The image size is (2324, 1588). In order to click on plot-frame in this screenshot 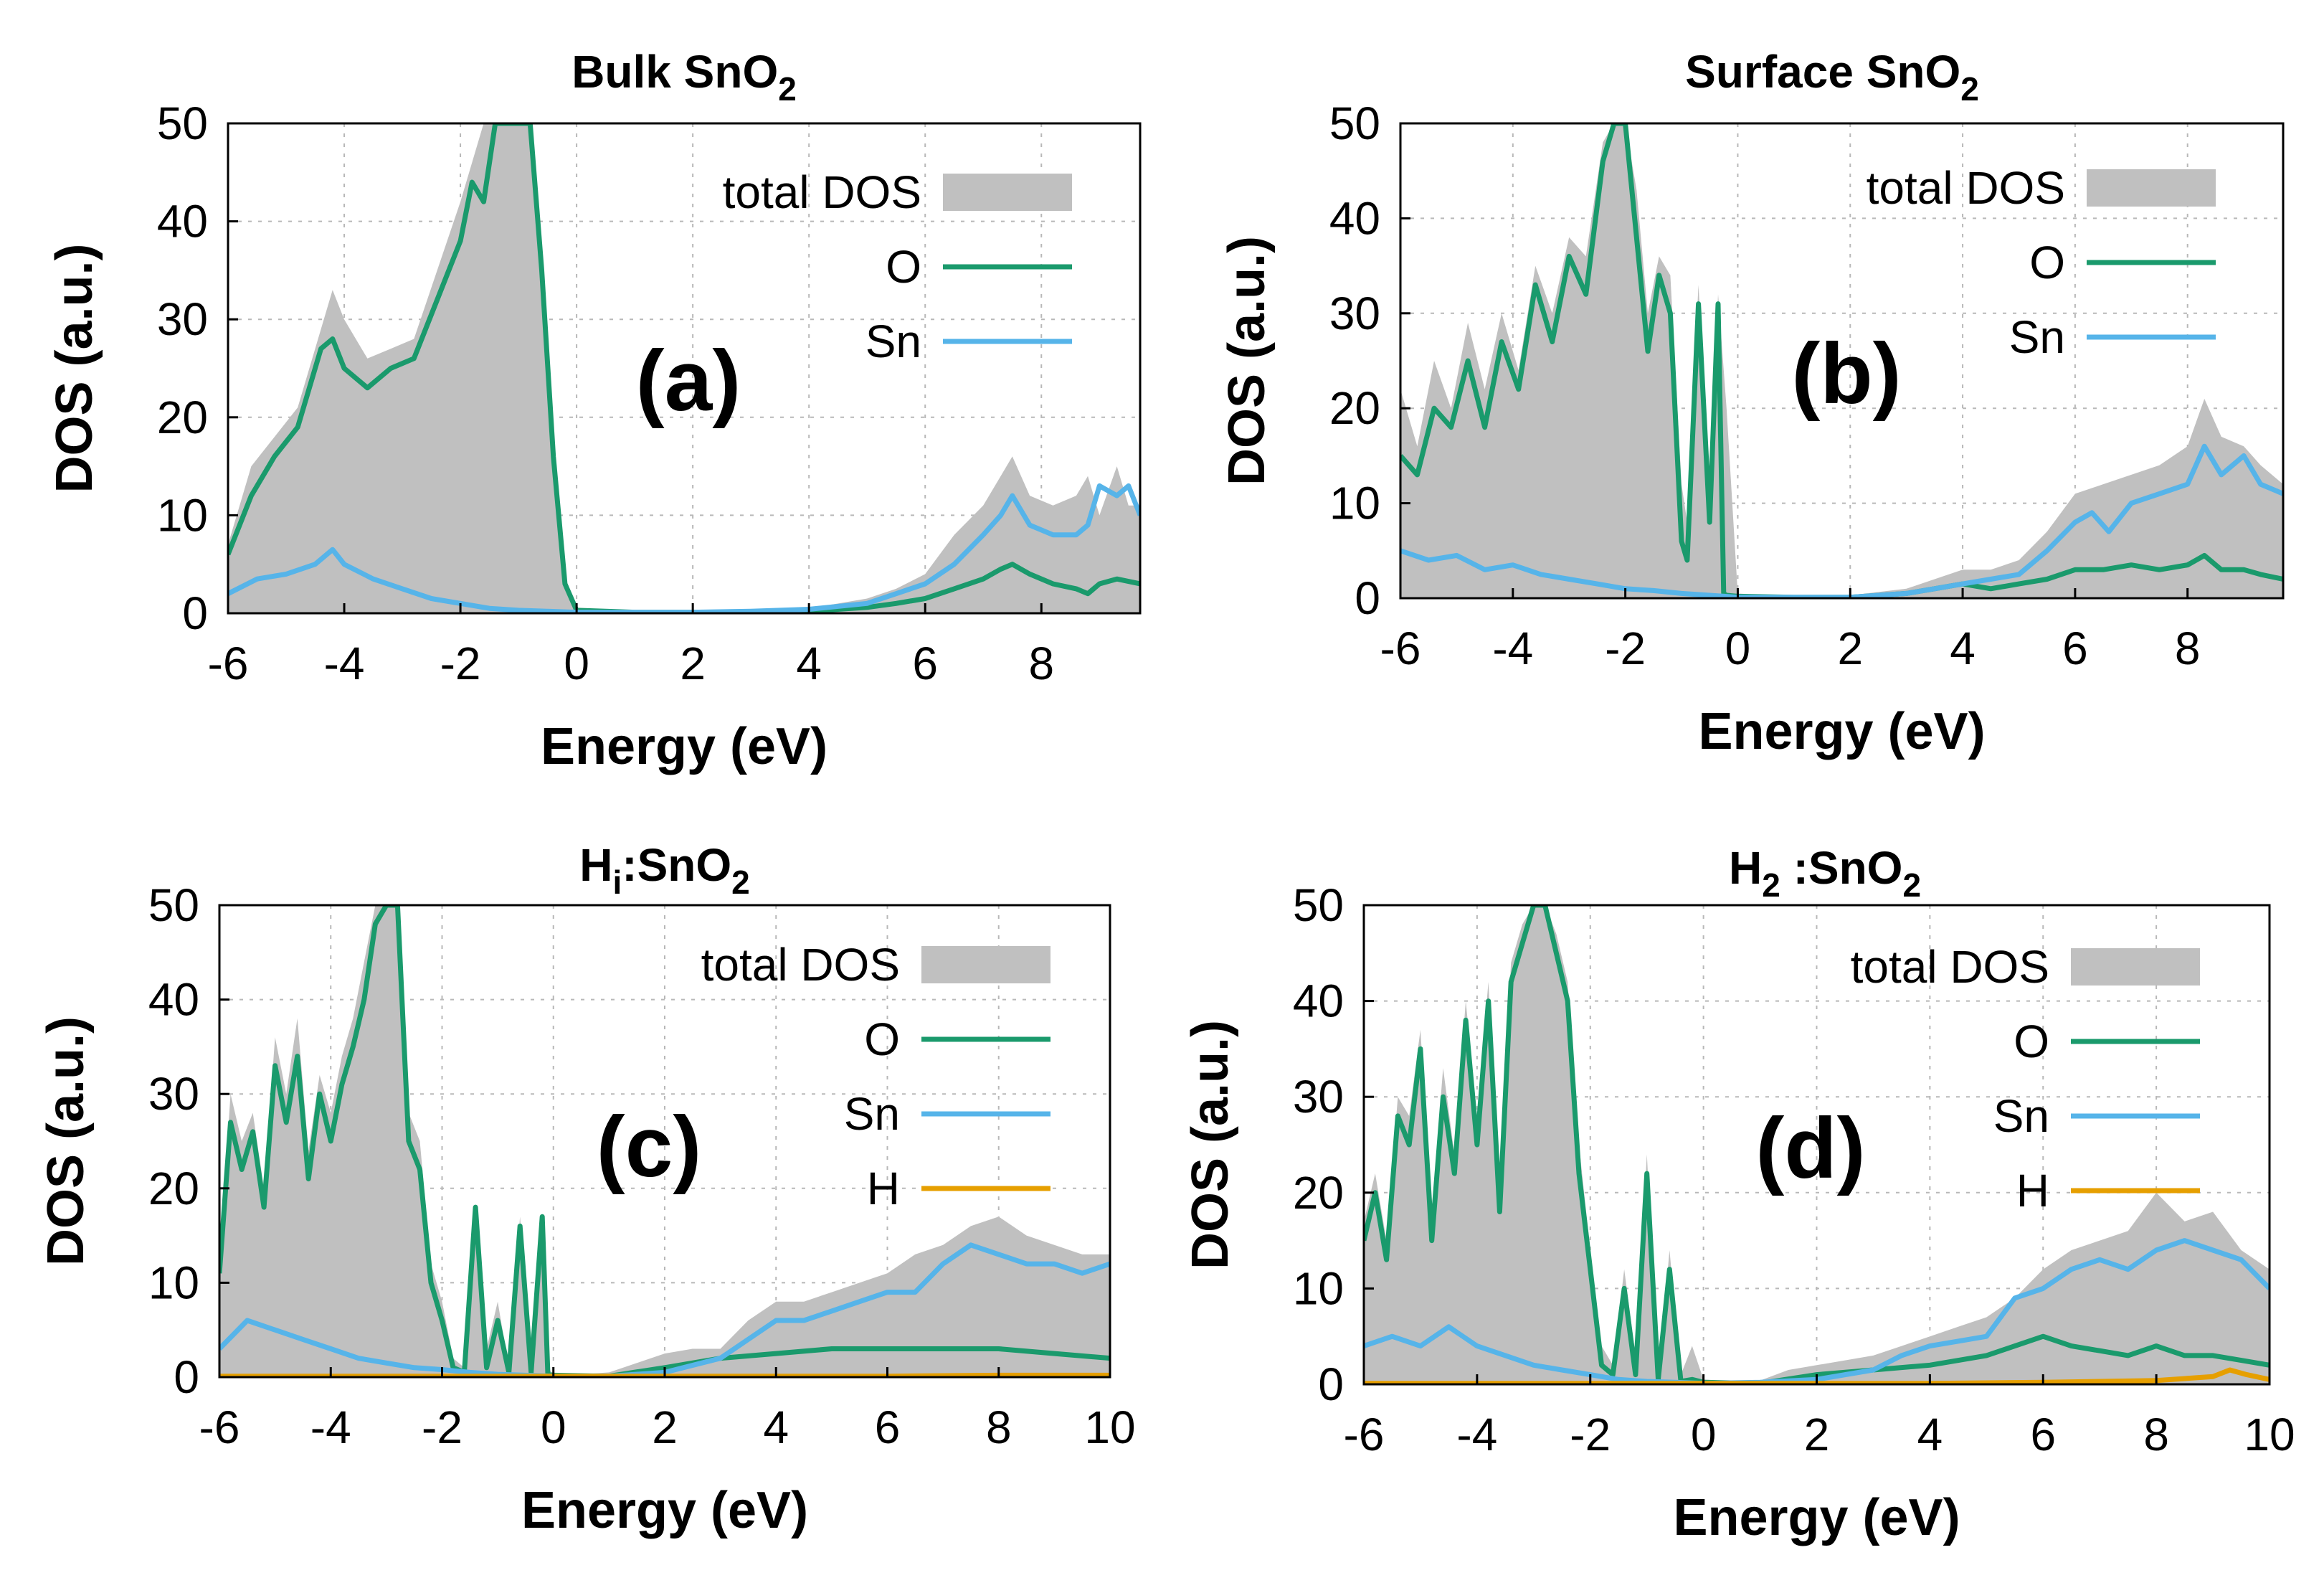, I will do `click(684, 368)`.